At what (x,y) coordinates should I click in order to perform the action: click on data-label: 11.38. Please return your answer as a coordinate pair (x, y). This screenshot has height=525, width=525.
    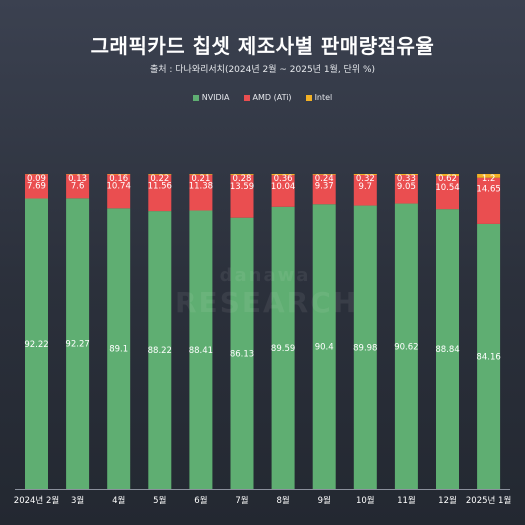
    Looking at the image, I should click on (201, 187).